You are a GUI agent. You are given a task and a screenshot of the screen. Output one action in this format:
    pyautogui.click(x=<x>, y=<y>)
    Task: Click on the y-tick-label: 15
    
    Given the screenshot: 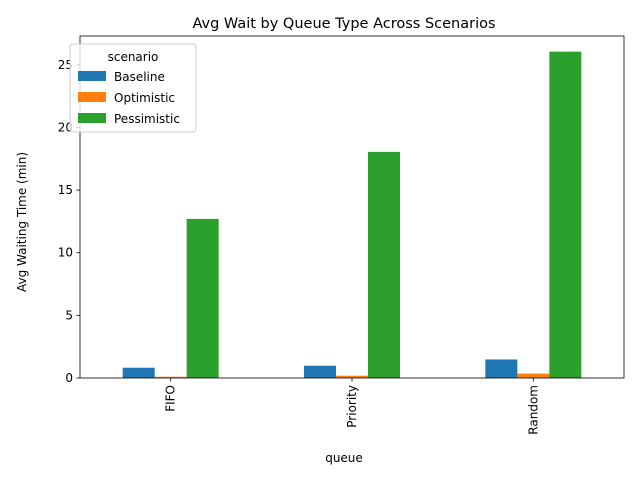 What is the action you would take?
    pyautogui.click(x=65, y=190)
    